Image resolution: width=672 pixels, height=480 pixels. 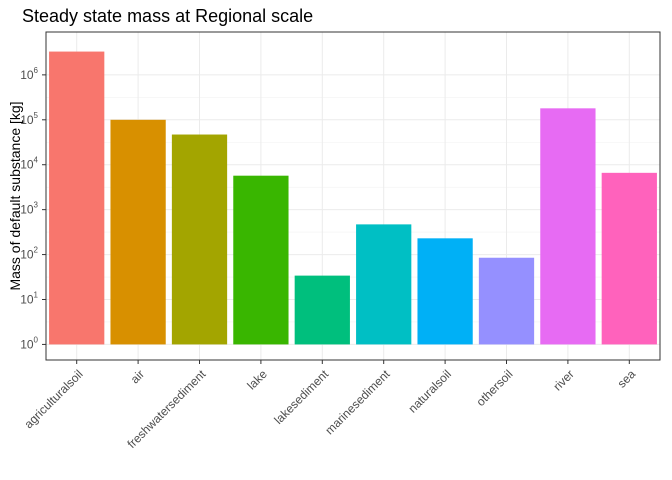 I want to click on bar-agriculturalsoil, so click(x=77, y=198).